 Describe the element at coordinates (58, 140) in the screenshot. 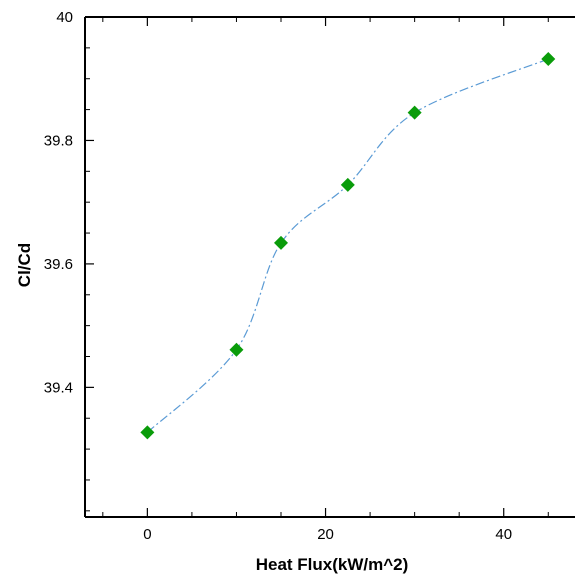

I see `y-tick-label: 39.8` at that location.